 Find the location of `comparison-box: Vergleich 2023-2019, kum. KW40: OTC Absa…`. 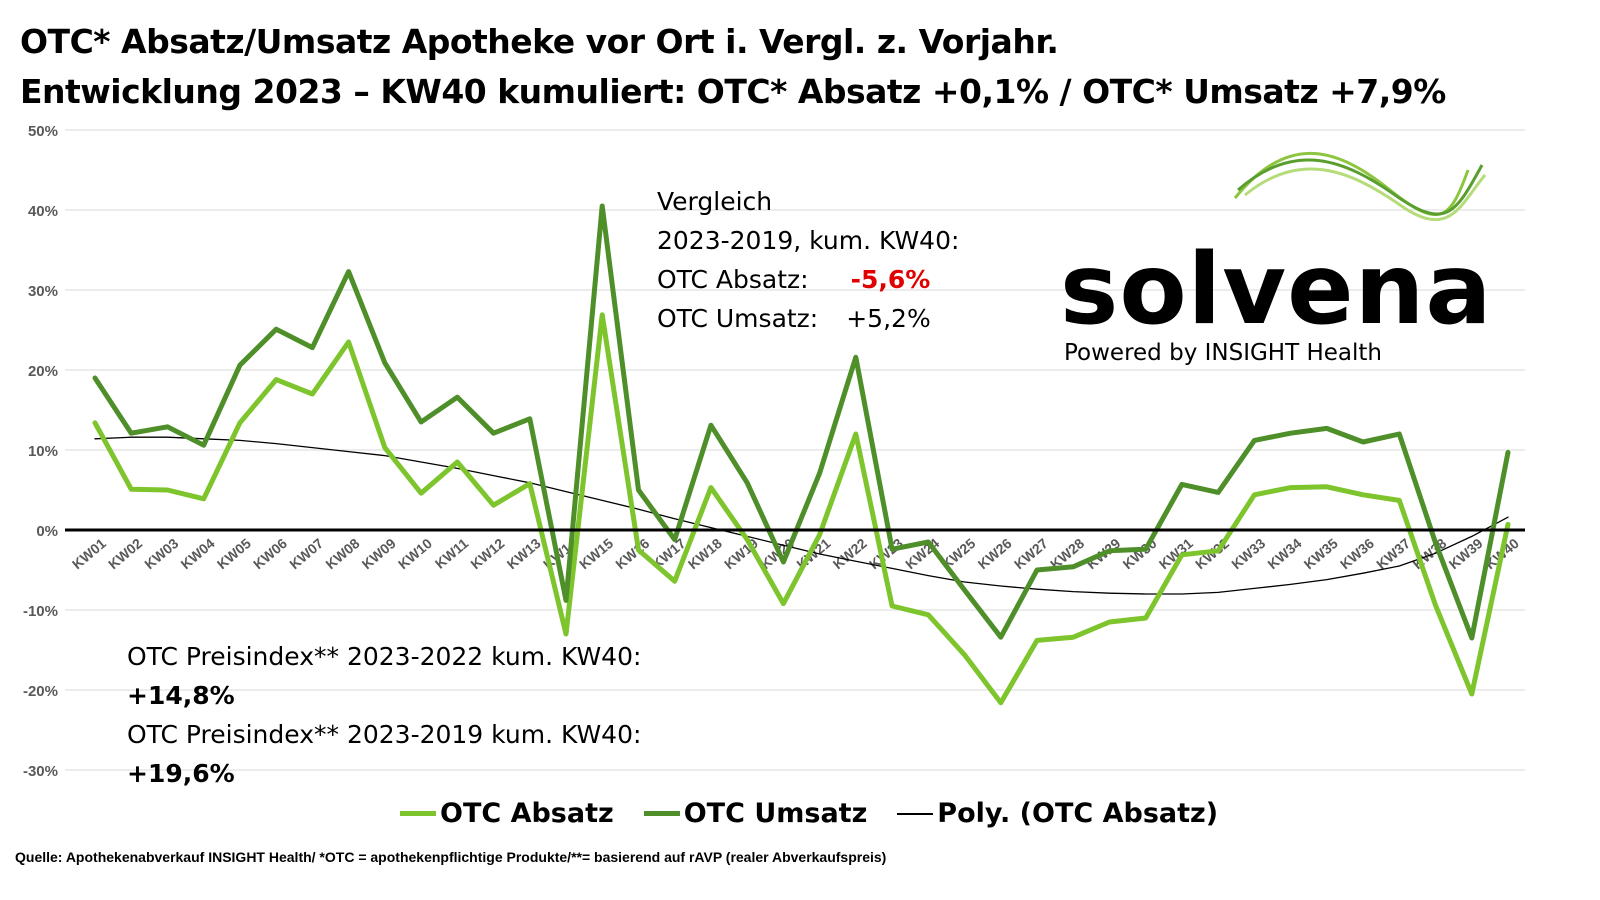

comparison-box: Vergleich 2023-2019, kum. KW40: OTC Absa… is located at coordinates (808, 260).